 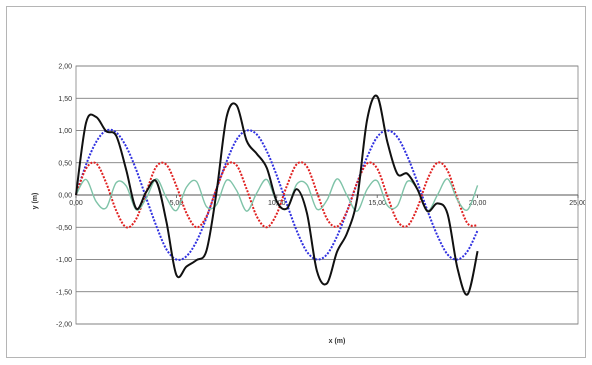 What do you see at coordinates (64, 325) in the screenshot?
I see `y-tick-label: -2,00` at bounding box center [64, 325].